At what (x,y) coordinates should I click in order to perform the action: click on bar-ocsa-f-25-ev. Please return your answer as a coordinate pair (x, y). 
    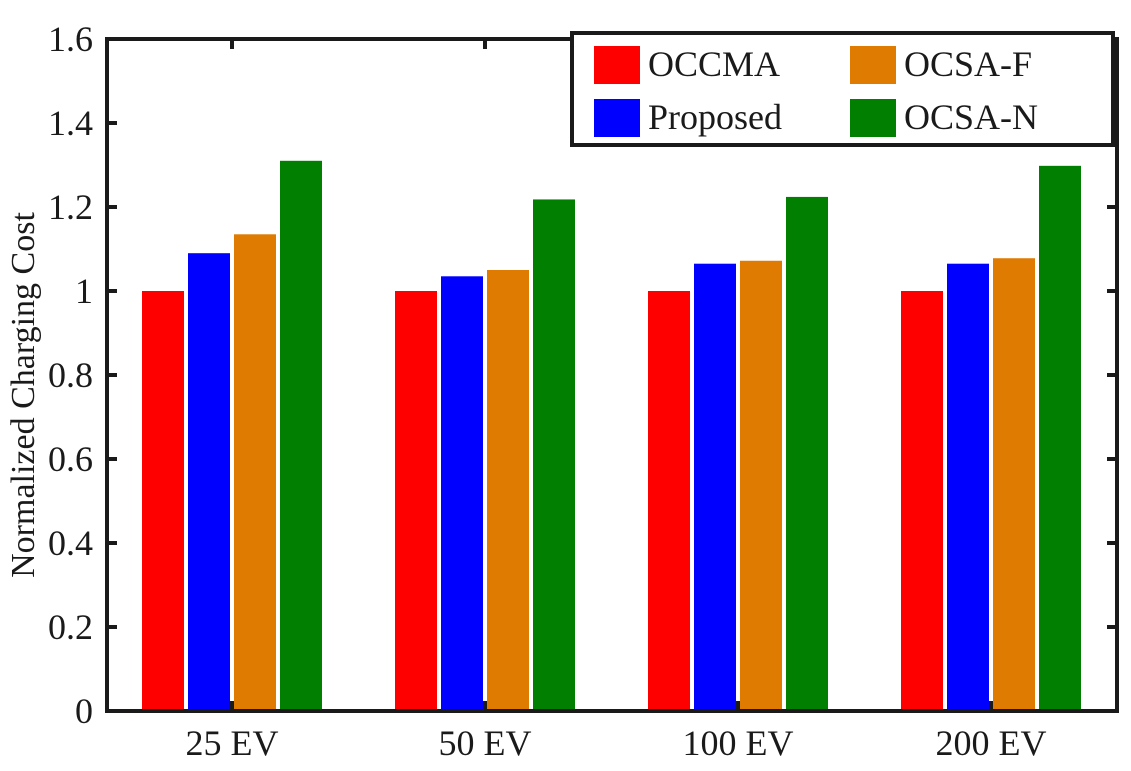
    Looking at the image, I should click on (255, 473).